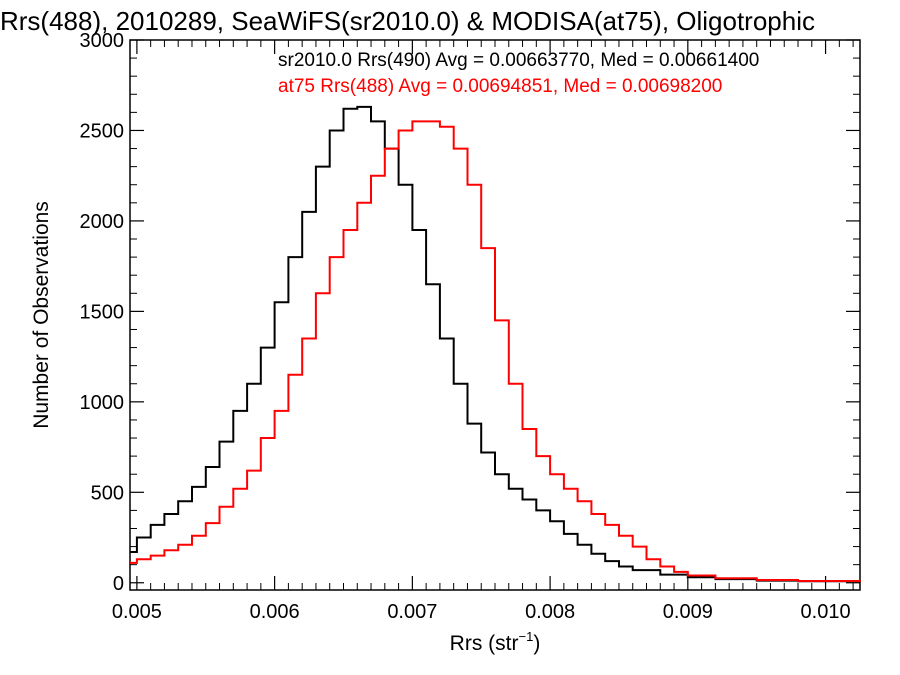 This screenshot has height=675, width=900. Describe the element at coordinates (536, 643) in the screenshot. I see `x-axis-label-suffix: )` at that location.